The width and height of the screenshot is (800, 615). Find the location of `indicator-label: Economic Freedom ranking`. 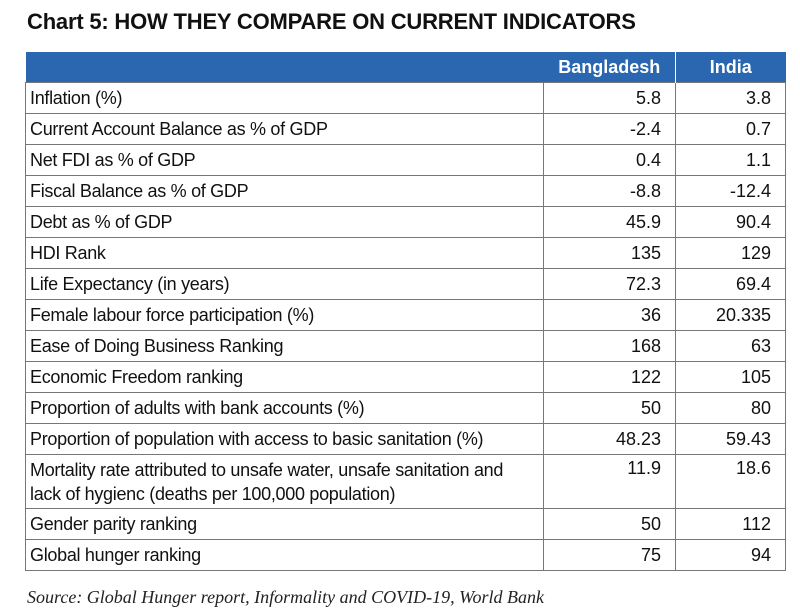

indicator-label: Economic Freedom ranking is located at coordinates (284, 377).